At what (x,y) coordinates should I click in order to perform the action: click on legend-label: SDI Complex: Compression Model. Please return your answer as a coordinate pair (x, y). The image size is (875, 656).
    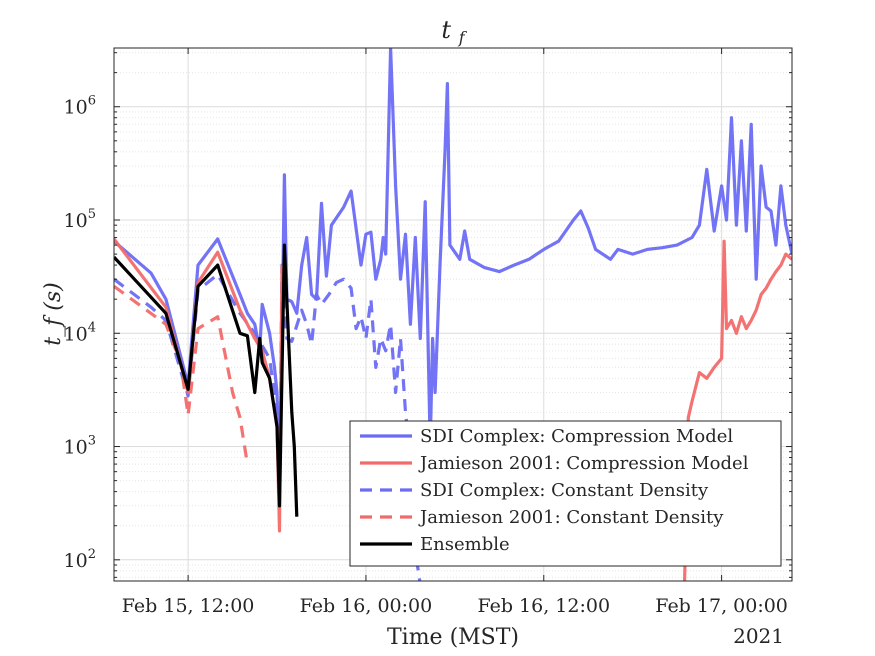
    Looking at the image, I should click on (576, 436).